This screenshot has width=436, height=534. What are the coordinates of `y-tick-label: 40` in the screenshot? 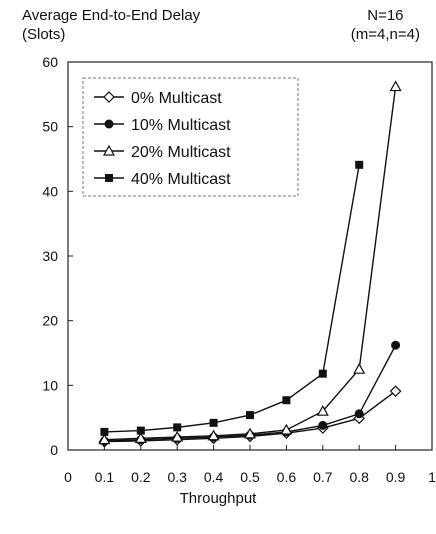 It's located at (50, 191).